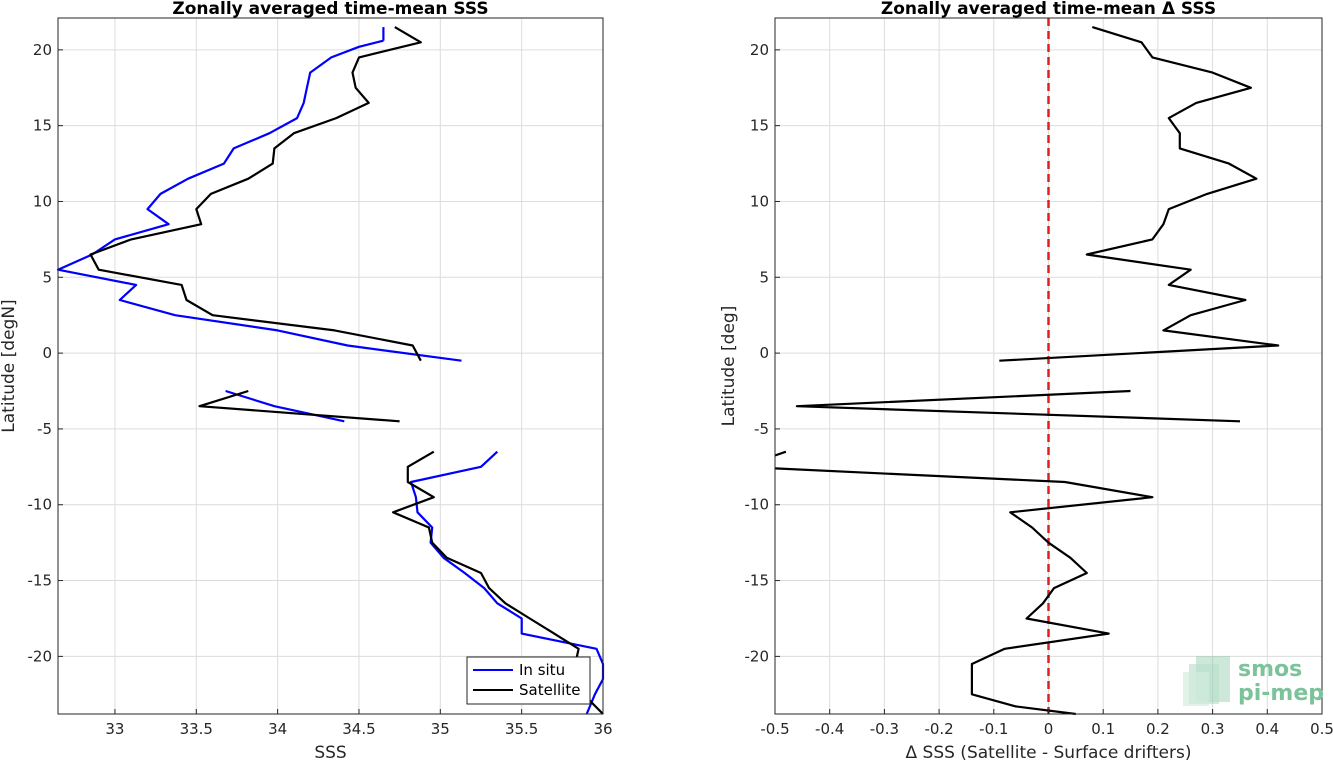  What do you see at coordinates (729, 366) in the screenshot?
I see `right-y-axis-label: Latitude [deg]` at bounding box center [729, 366].